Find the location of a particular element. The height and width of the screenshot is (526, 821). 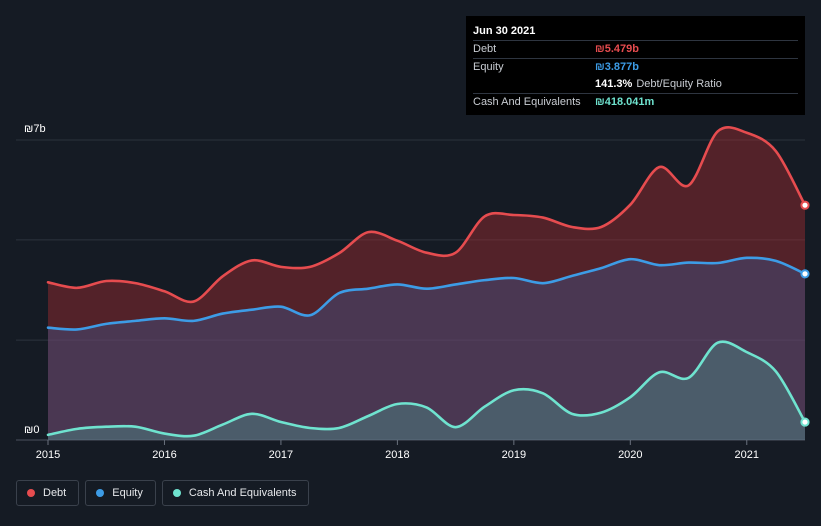

legend-label: Equity is located at coordinates (127, 493).